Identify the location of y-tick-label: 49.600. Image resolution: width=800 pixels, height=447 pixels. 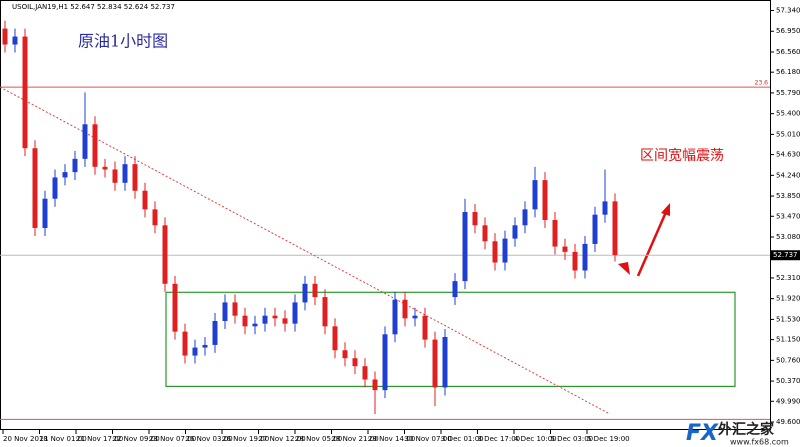
(788, 422).